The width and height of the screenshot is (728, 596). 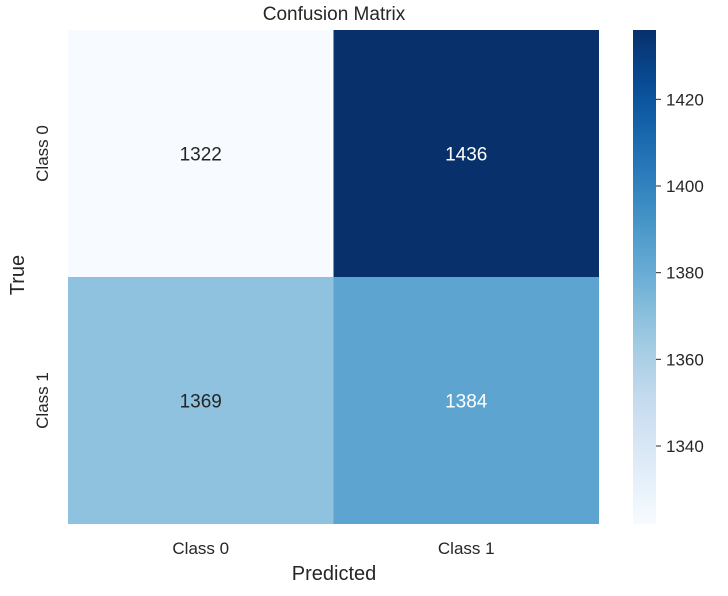 I want to click on colorbar-ticks: 1340 1360 1380 1400 1420, so click(x=680, y=273).